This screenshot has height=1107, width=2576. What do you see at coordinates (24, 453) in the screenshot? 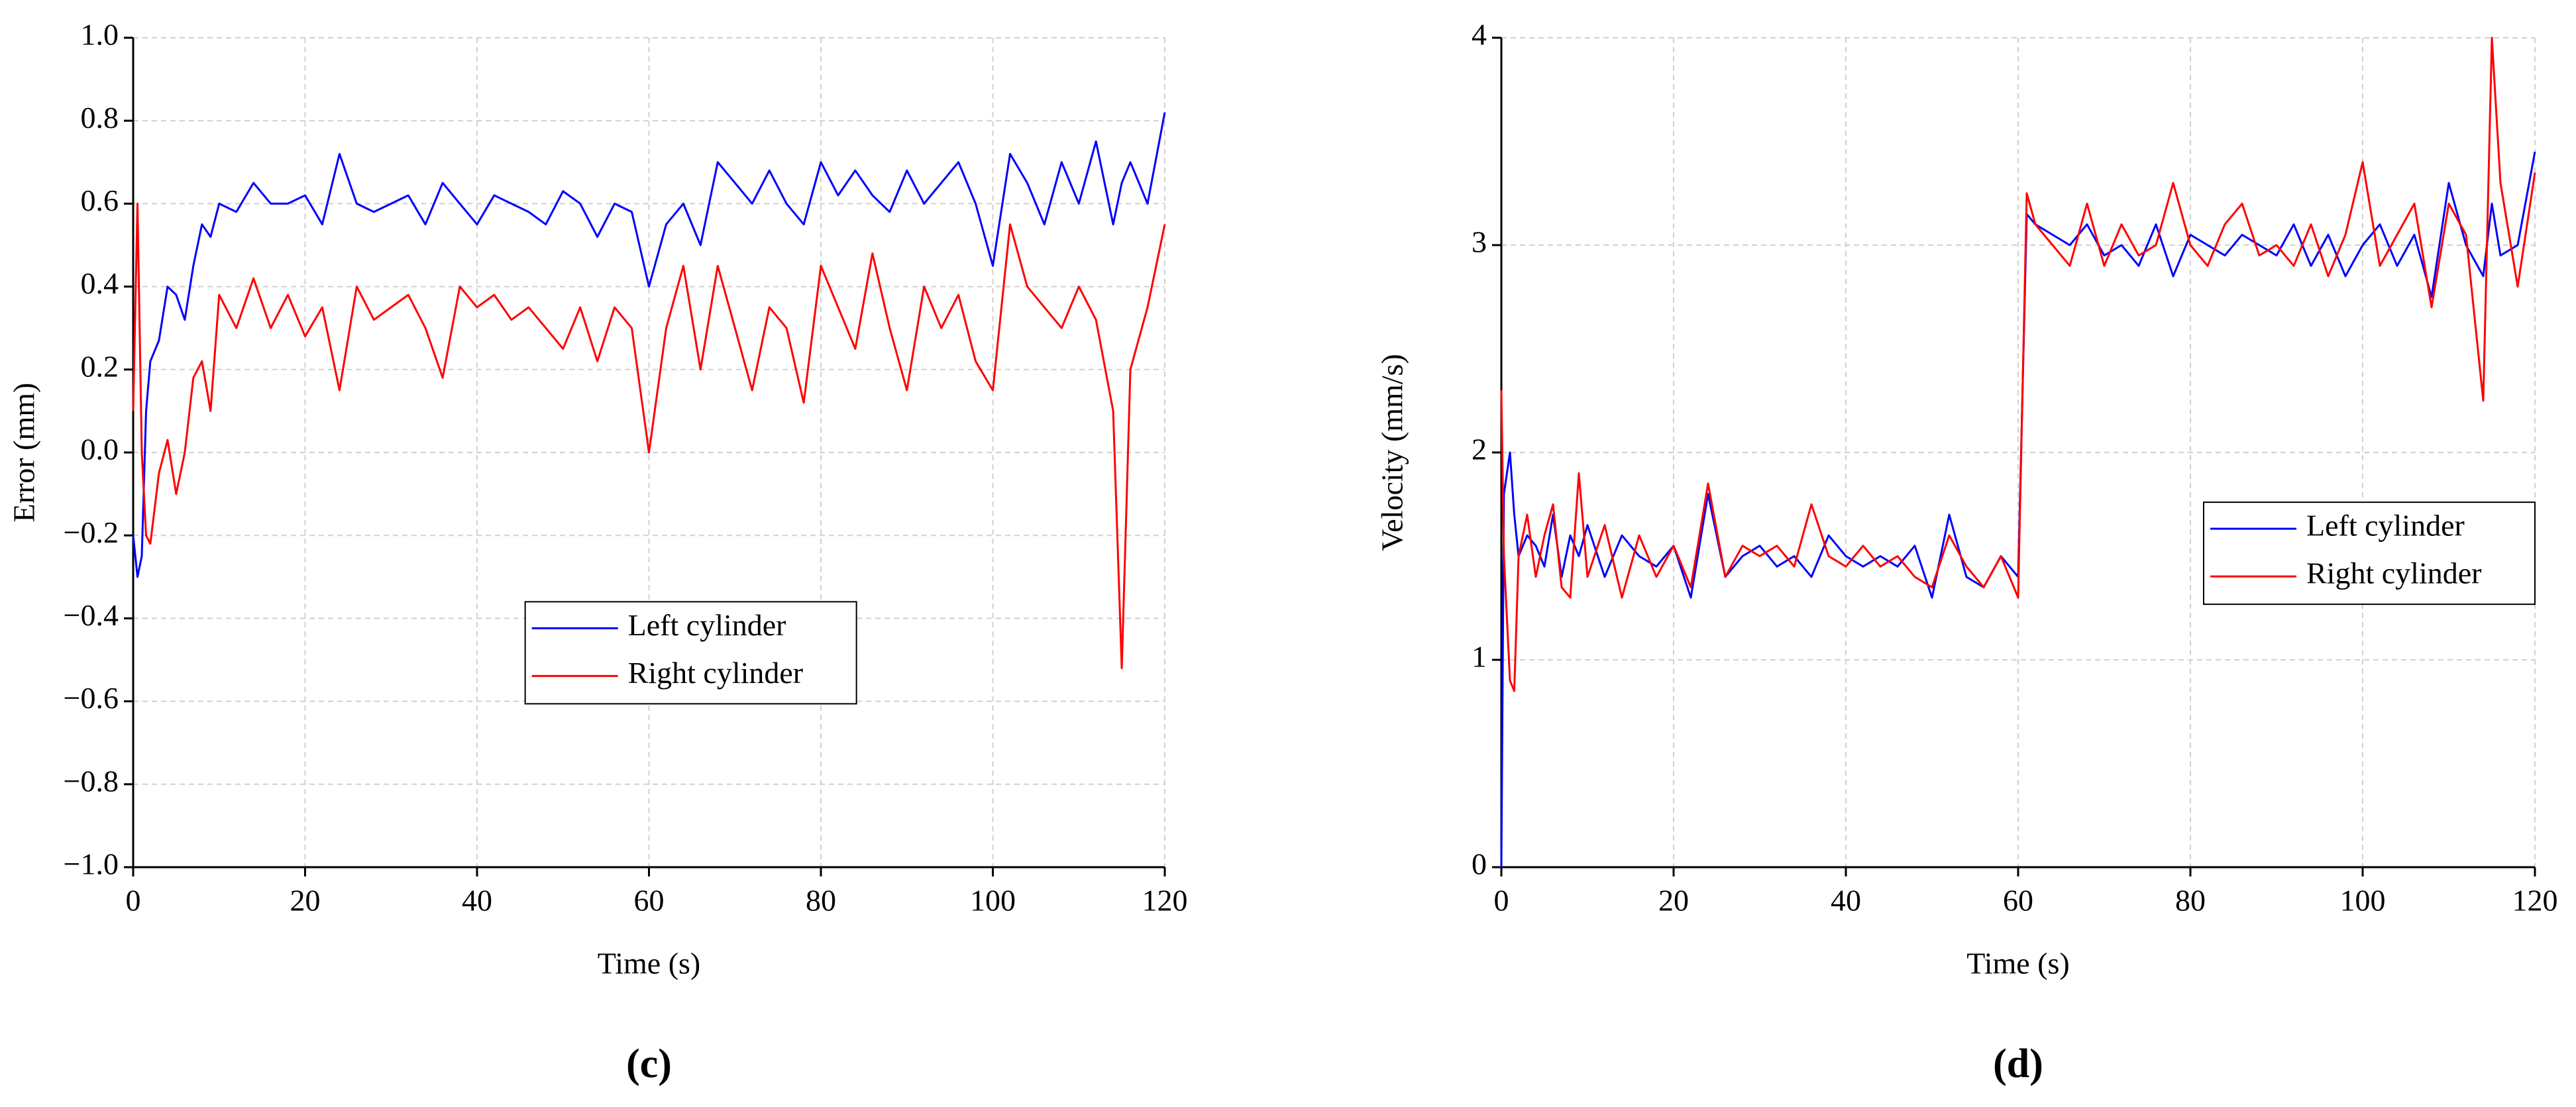
I see `y-axis-label: Error (mm)` at bounding box center [24, 453].